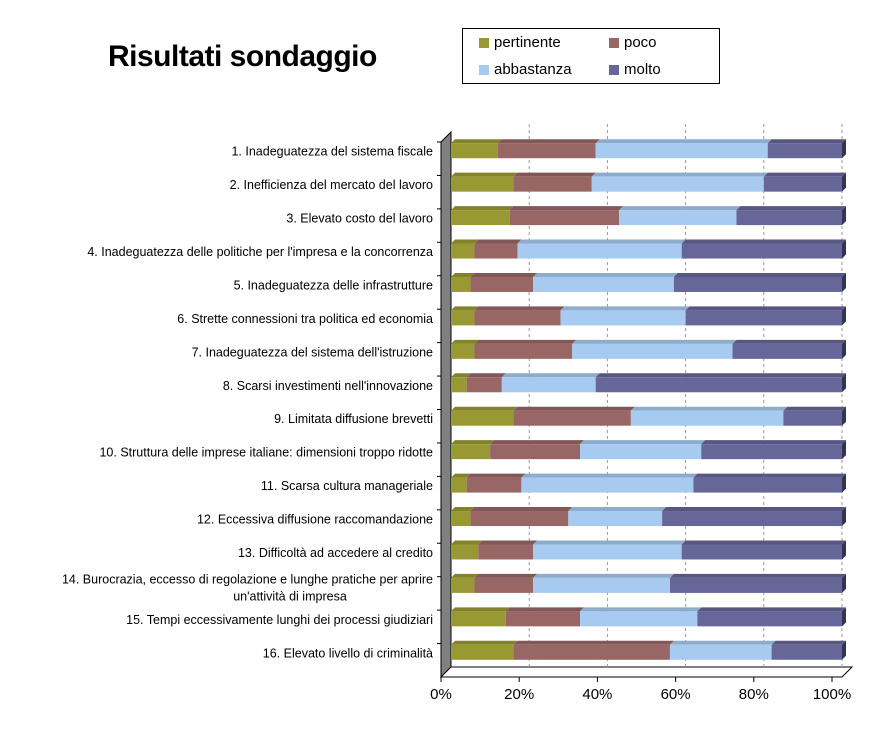 Image resolution: width=876 pixels, height=744 pixels. Describe the element at coordinates (614, 43) in the screenshot. I see `legend-swatch-poco` at that location.